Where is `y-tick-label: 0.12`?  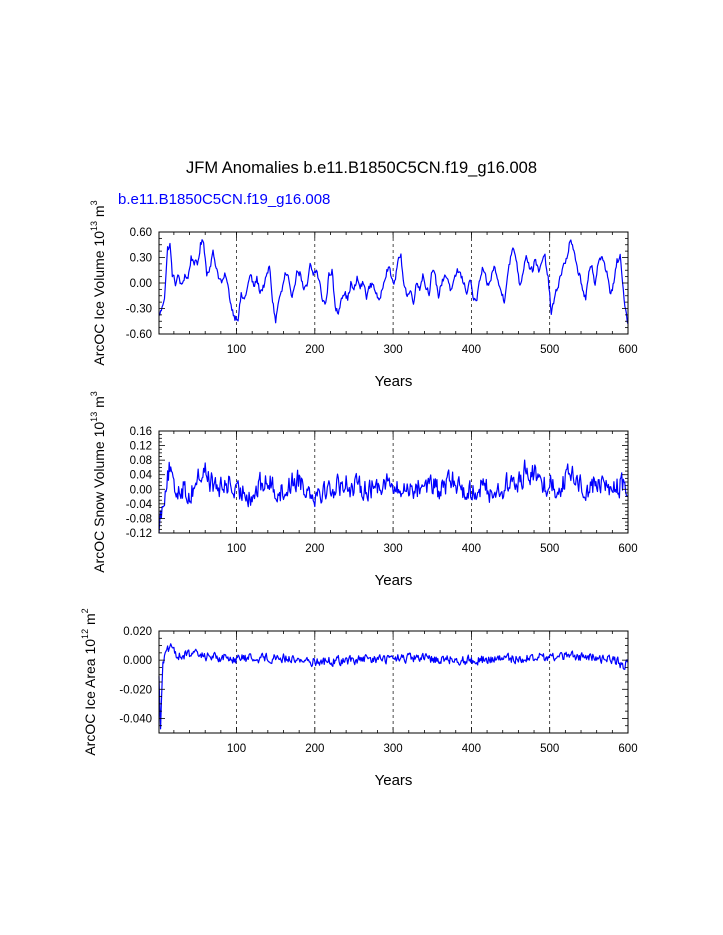 y-tick-label: 0.12 is located at coordinates (141, 447).